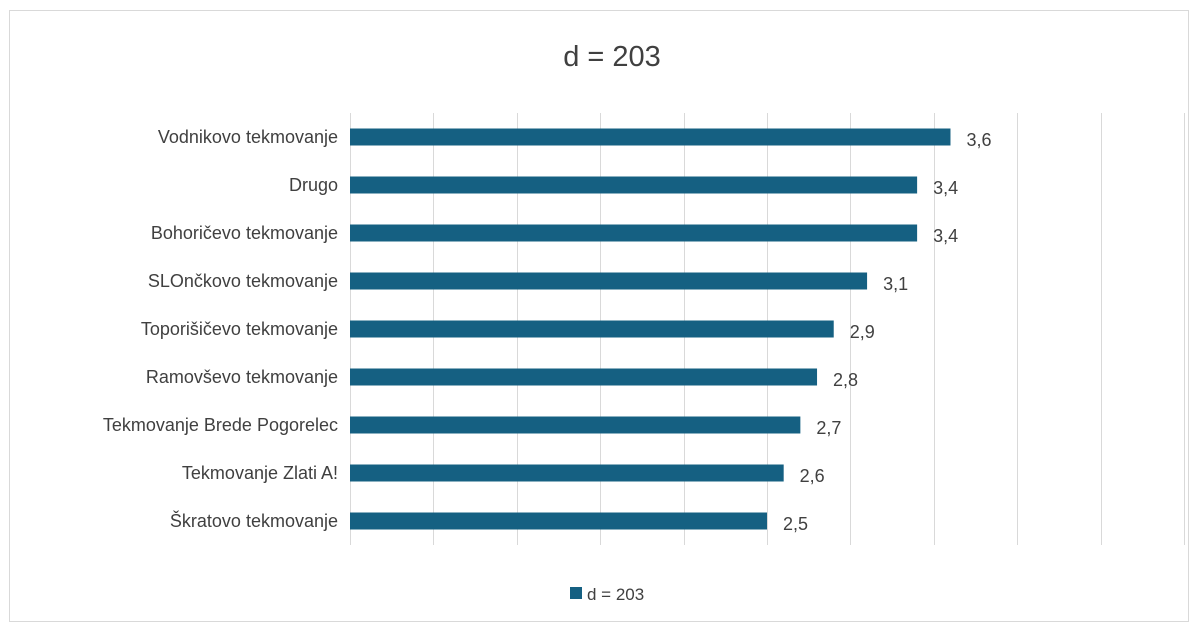  Describe the element at coordinates (244, 233) in the screenshot. I see `category-label: Bohoričevo tekmovanje` at that location.